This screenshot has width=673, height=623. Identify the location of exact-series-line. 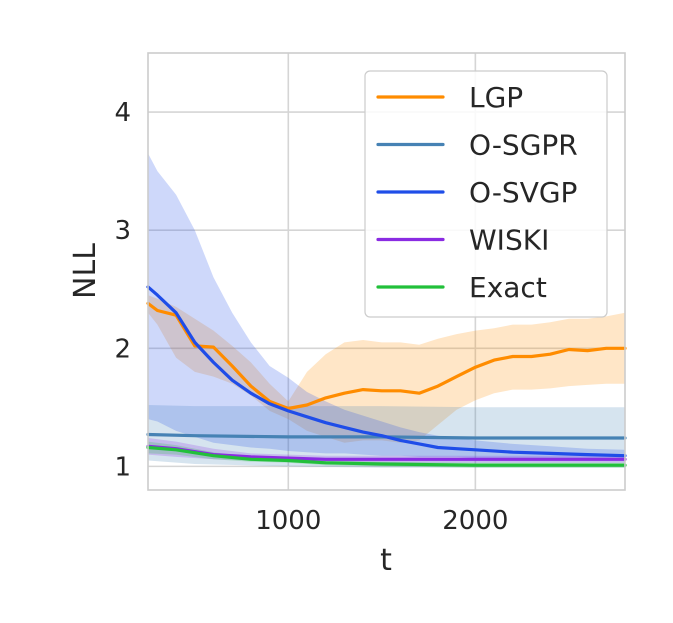
(386, 456).